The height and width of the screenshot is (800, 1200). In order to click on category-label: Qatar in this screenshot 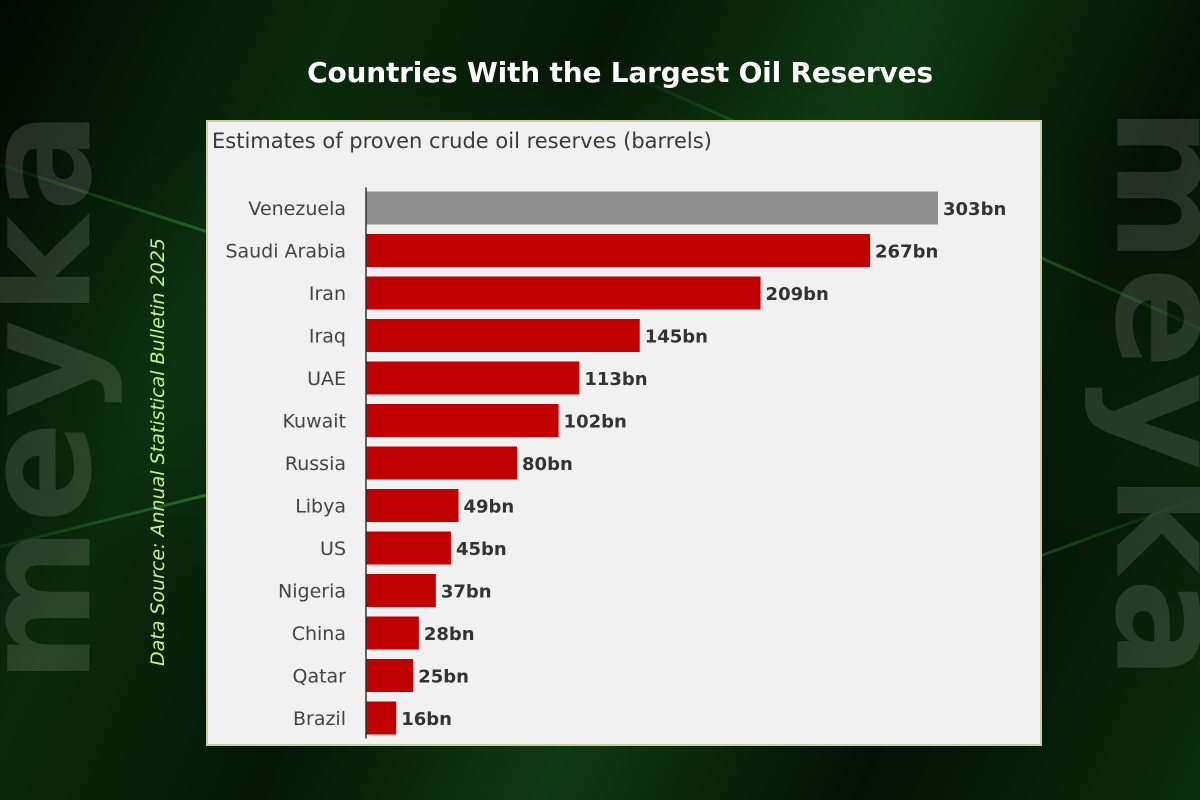, I will do `click(319, 677)`.